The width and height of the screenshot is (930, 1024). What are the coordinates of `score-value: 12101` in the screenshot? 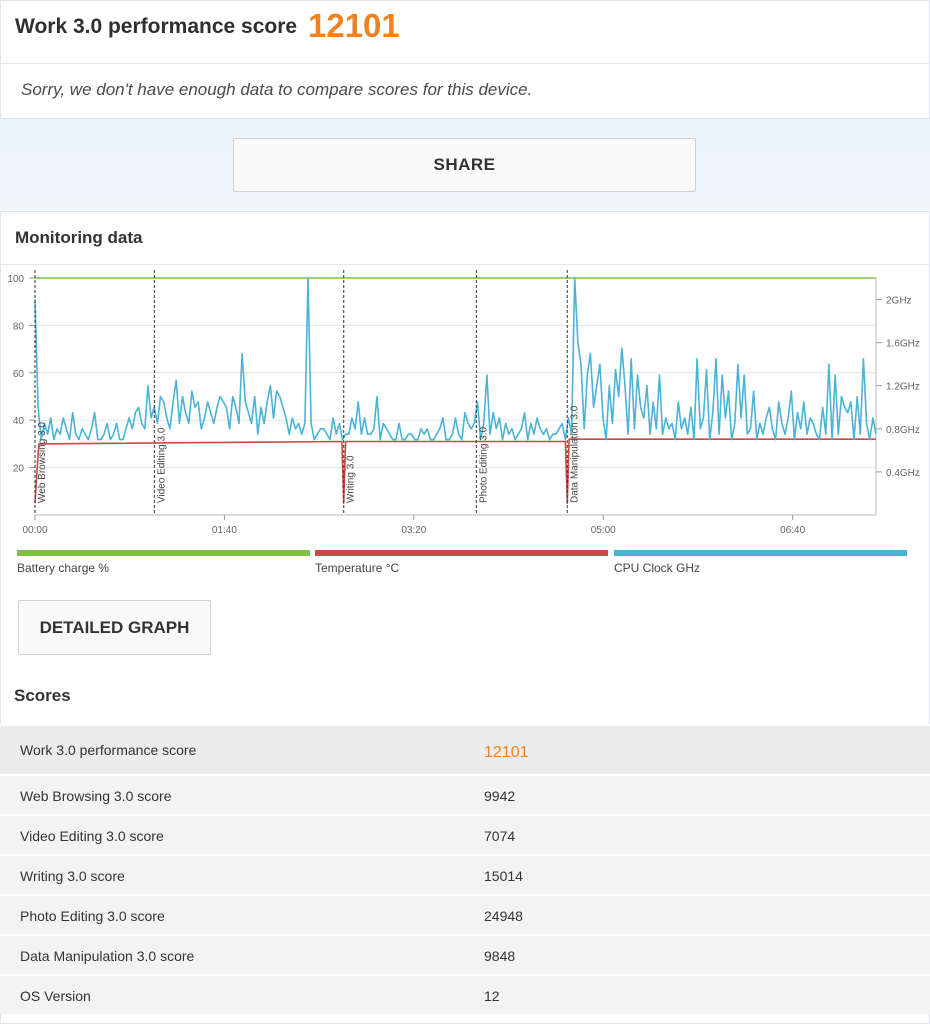 It's located at (354, 25).